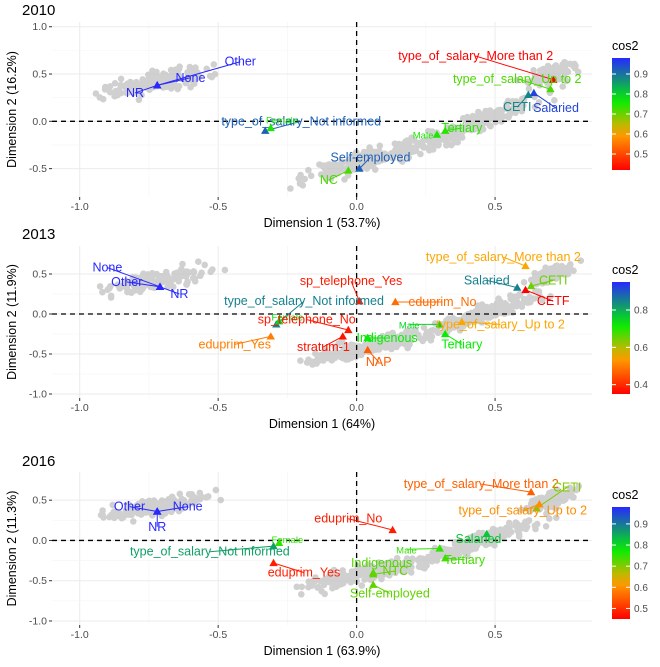  I want to click on x-tick-label: -1.0, so click(80, 635).